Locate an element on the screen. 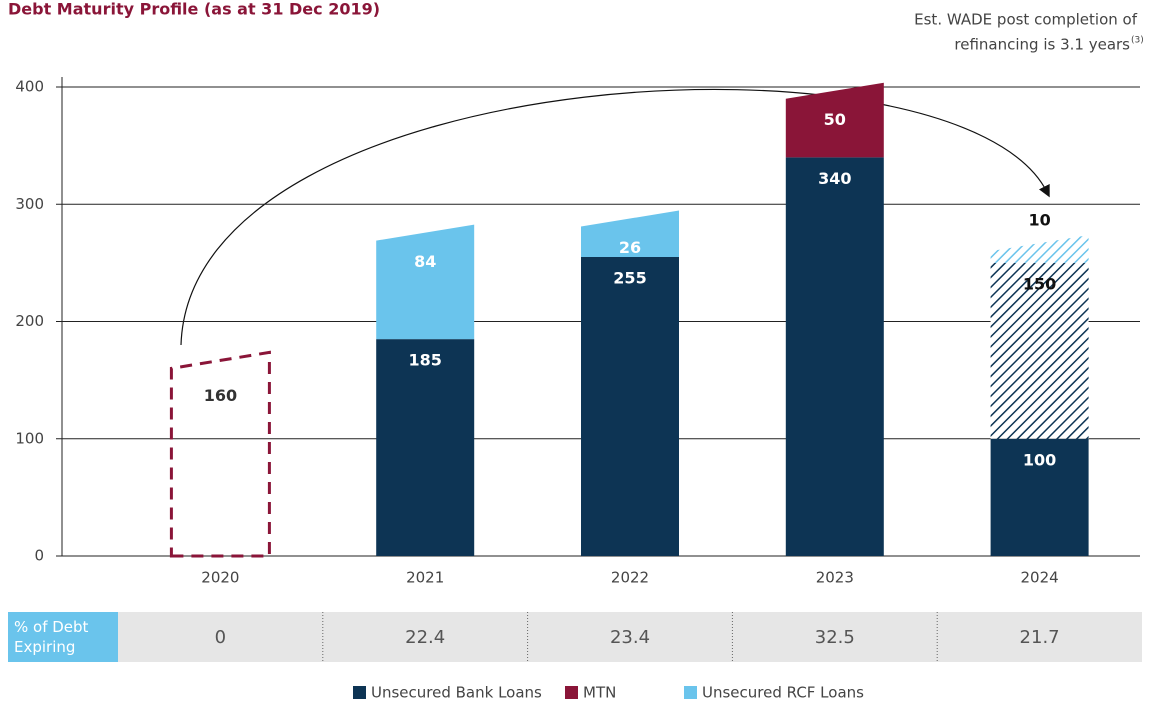 Image resolution: width=1152 pixels, height=702 pixels. table-label-line: % of Debt is located at coordinates (51, 627).